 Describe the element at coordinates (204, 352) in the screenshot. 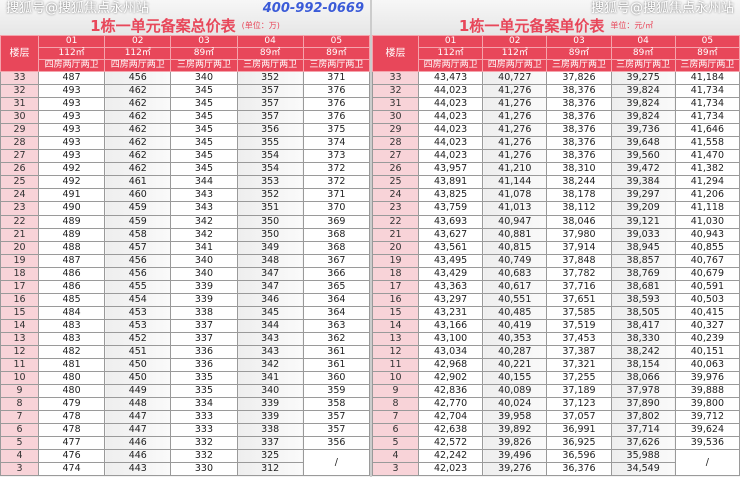

I see `price-cell: 336` at that location.